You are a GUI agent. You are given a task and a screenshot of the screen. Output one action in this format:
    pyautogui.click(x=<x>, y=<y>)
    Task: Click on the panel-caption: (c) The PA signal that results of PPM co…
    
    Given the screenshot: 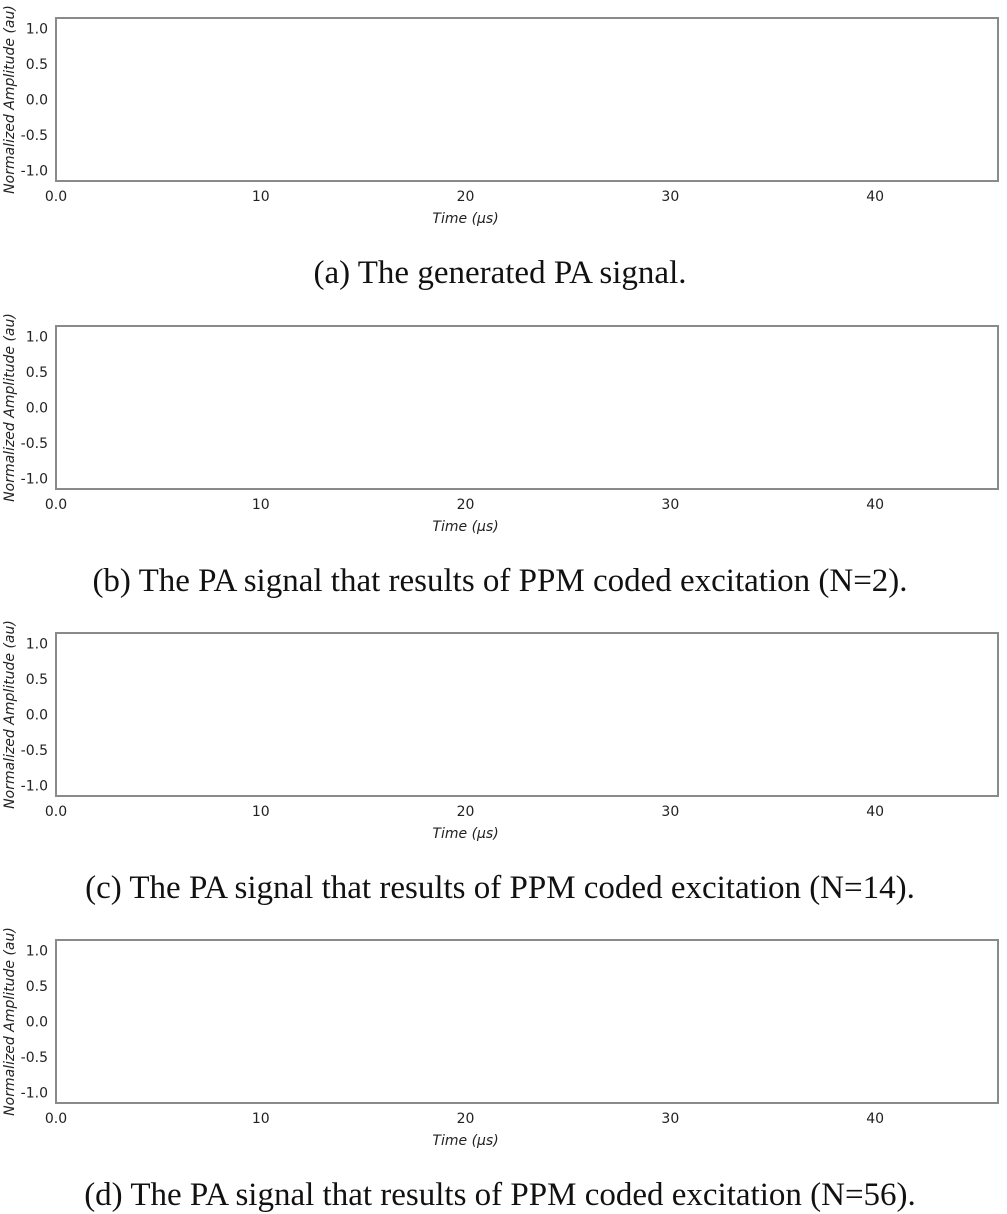 What is the action you would take?
    pyautogui.click(x=500, y=888)
    